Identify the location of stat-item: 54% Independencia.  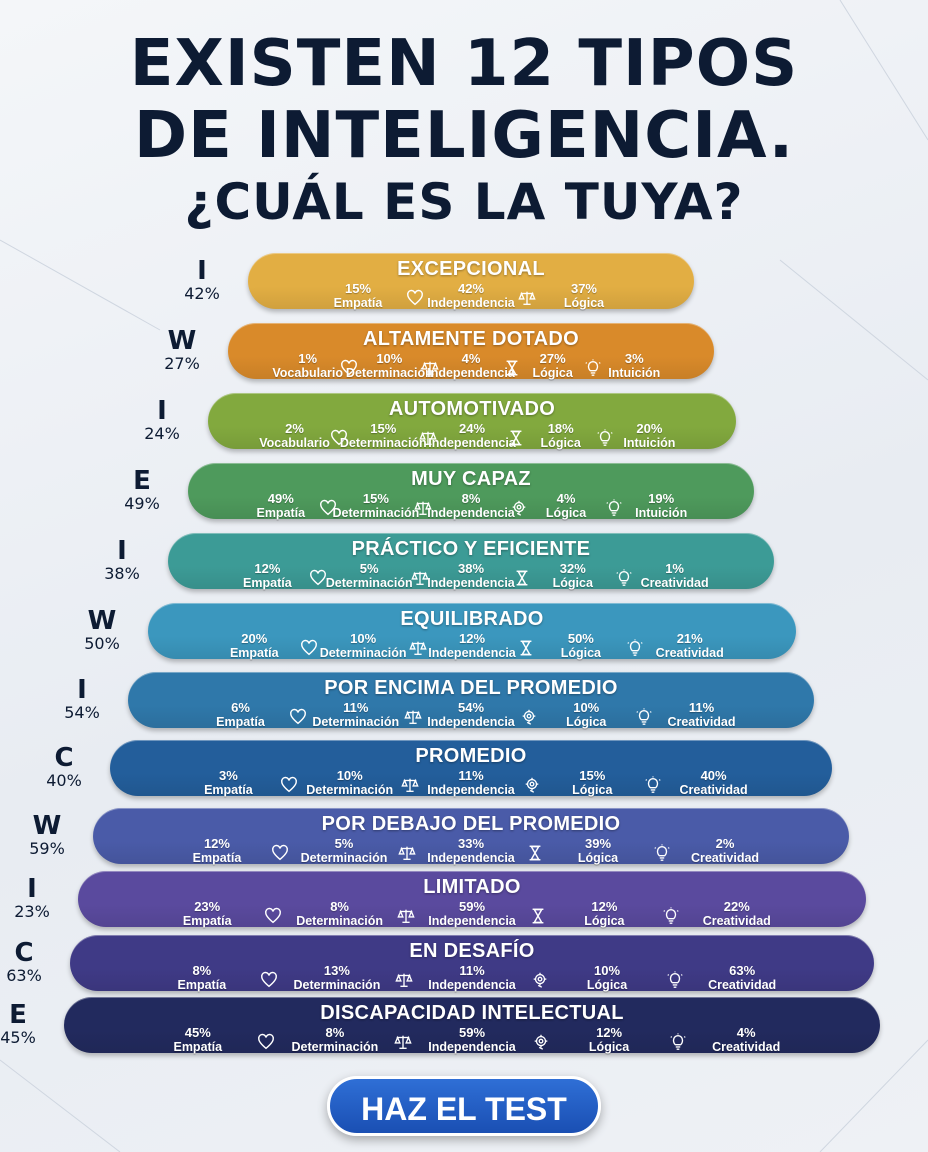
(471, 715).